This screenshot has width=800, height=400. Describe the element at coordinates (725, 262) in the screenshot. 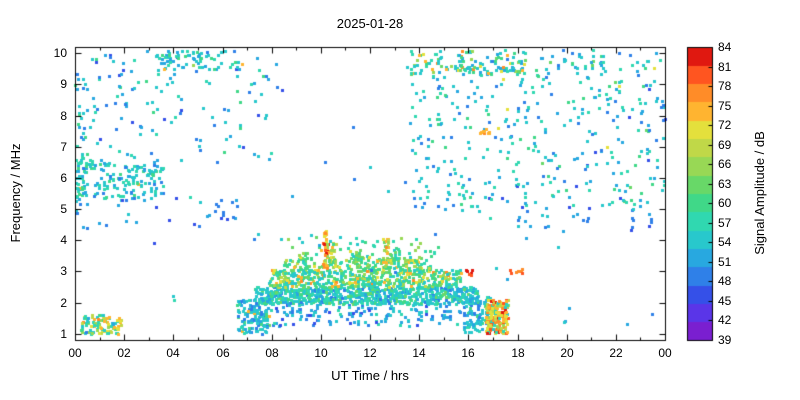

I see `colorbar-tick-label: 51` at that location.